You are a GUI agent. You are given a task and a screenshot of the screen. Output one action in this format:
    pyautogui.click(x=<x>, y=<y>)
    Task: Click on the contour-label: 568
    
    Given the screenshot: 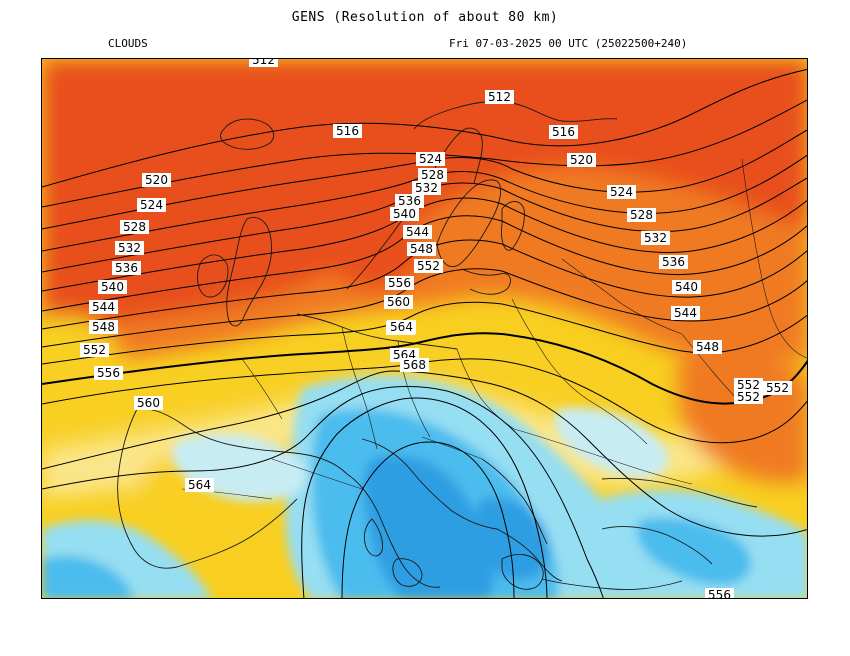 What is the action you would take?
    pyautogui.click(x=414, y=365)
    